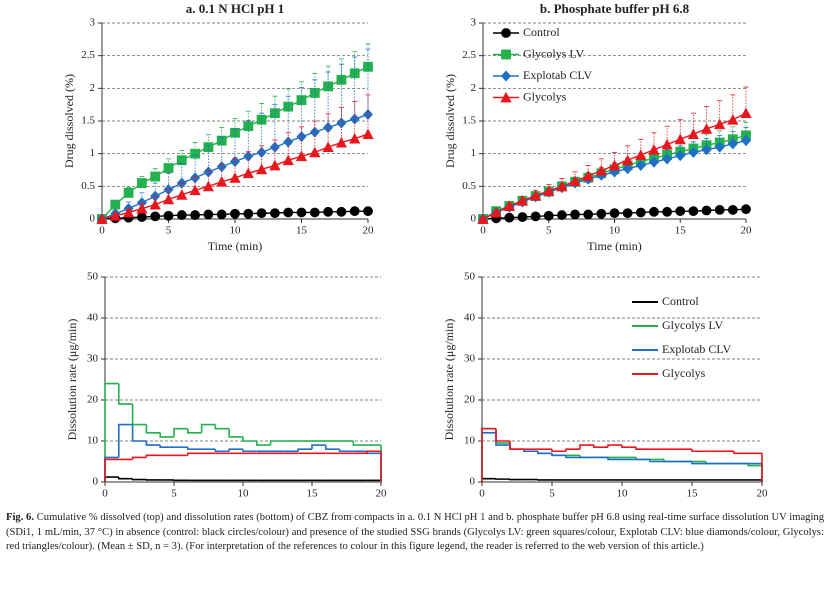 The width and height of the screenshot is (831, 592). What do you see at coordinates (469, 55) in the screenshot?
I see `y-tick-label: 2.5` at bounding box center [469, 55].